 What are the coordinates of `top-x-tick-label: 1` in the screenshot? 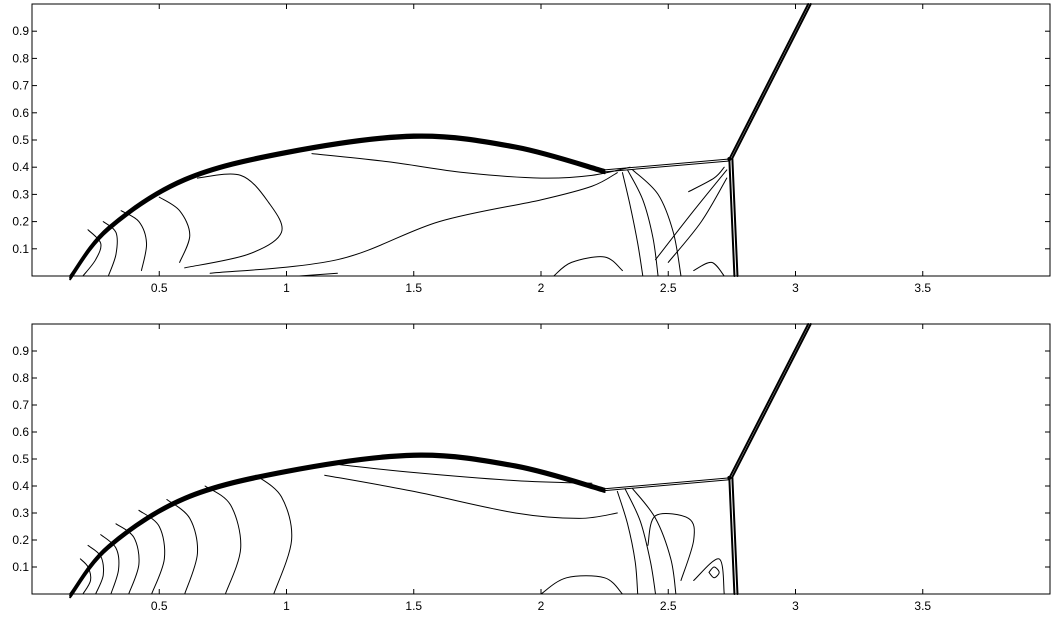 It's located at (286, 288).